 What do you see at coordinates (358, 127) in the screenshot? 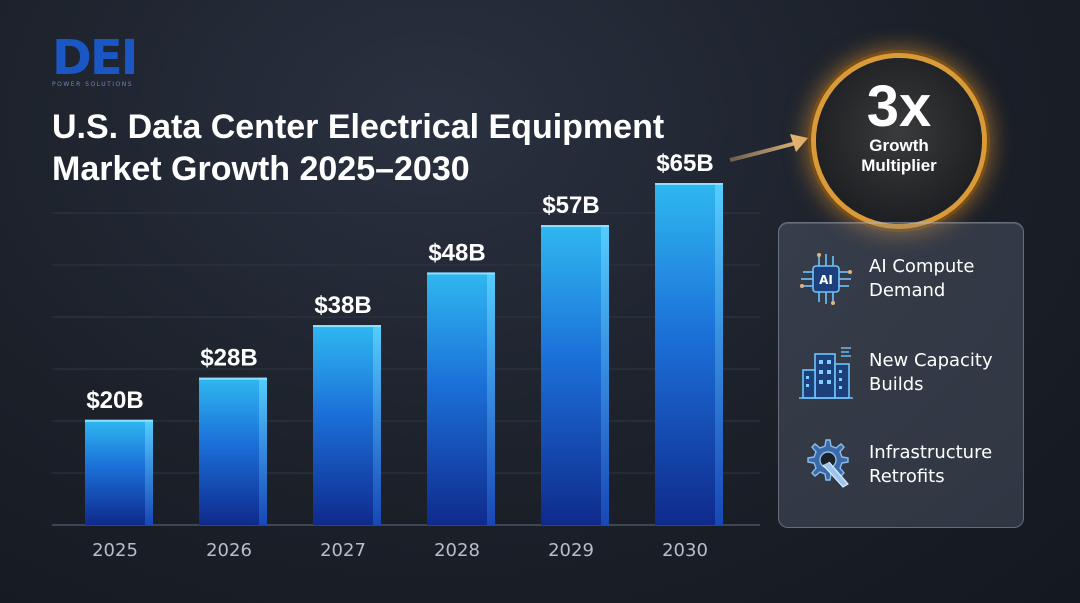
I see `title-line-1: U.S. Data Center Electrical Equipment` at bounding box center [358, 127].